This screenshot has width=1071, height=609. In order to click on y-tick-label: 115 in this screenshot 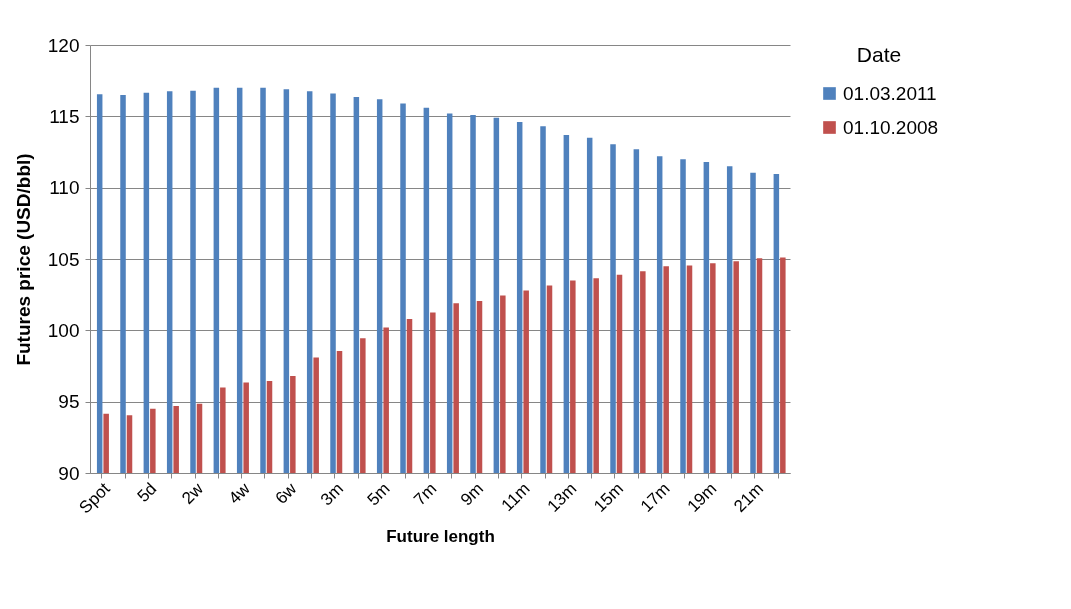, I will do `click(64, 116)`.